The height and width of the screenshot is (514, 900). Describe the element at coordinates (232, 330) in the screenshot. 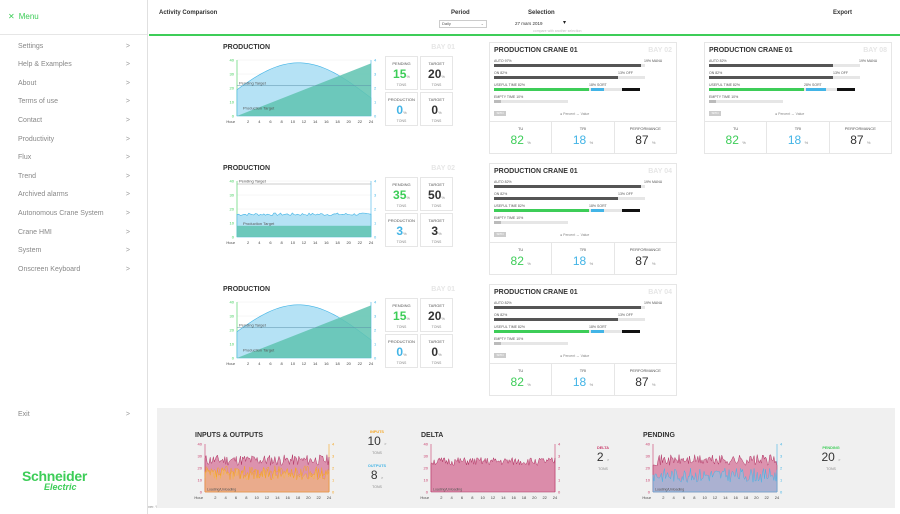

I see `y-tick-label: 20` at that location.